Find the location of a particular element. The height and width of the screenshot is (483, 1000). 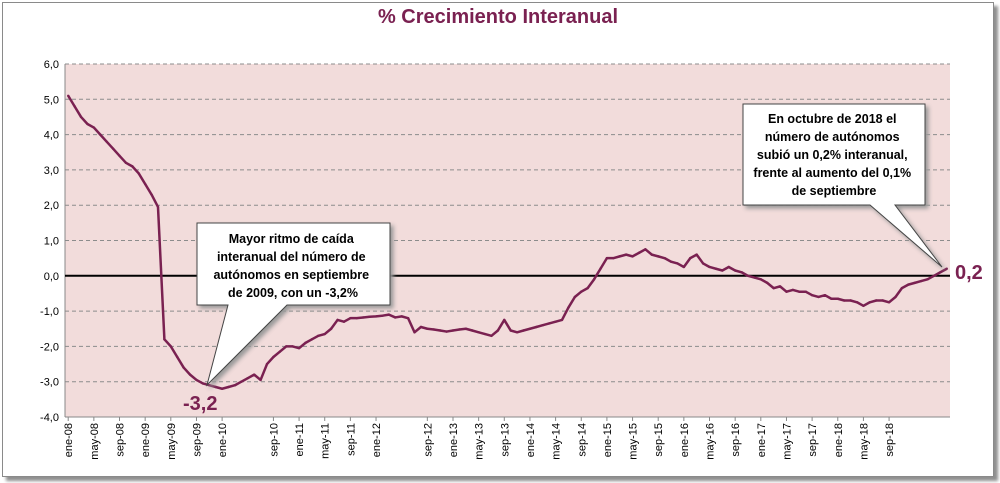

y-tick-label: 4,0 is located at coordinates (51, 136).